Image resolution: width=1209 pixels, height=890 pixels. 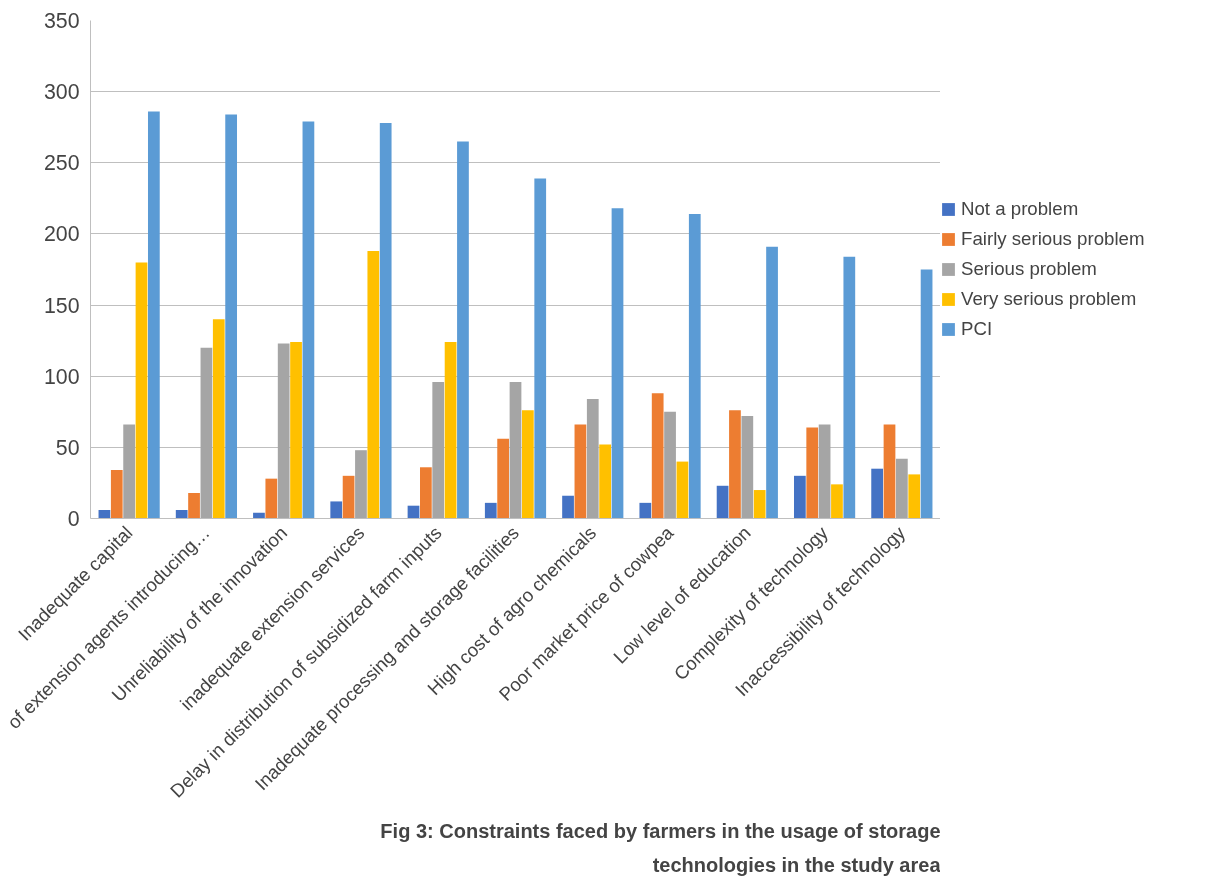 What do you see at coordinates (1020, 209) in the screenshot?
I see `legend-label: Not a problem` at bounding box center [1020, 209].